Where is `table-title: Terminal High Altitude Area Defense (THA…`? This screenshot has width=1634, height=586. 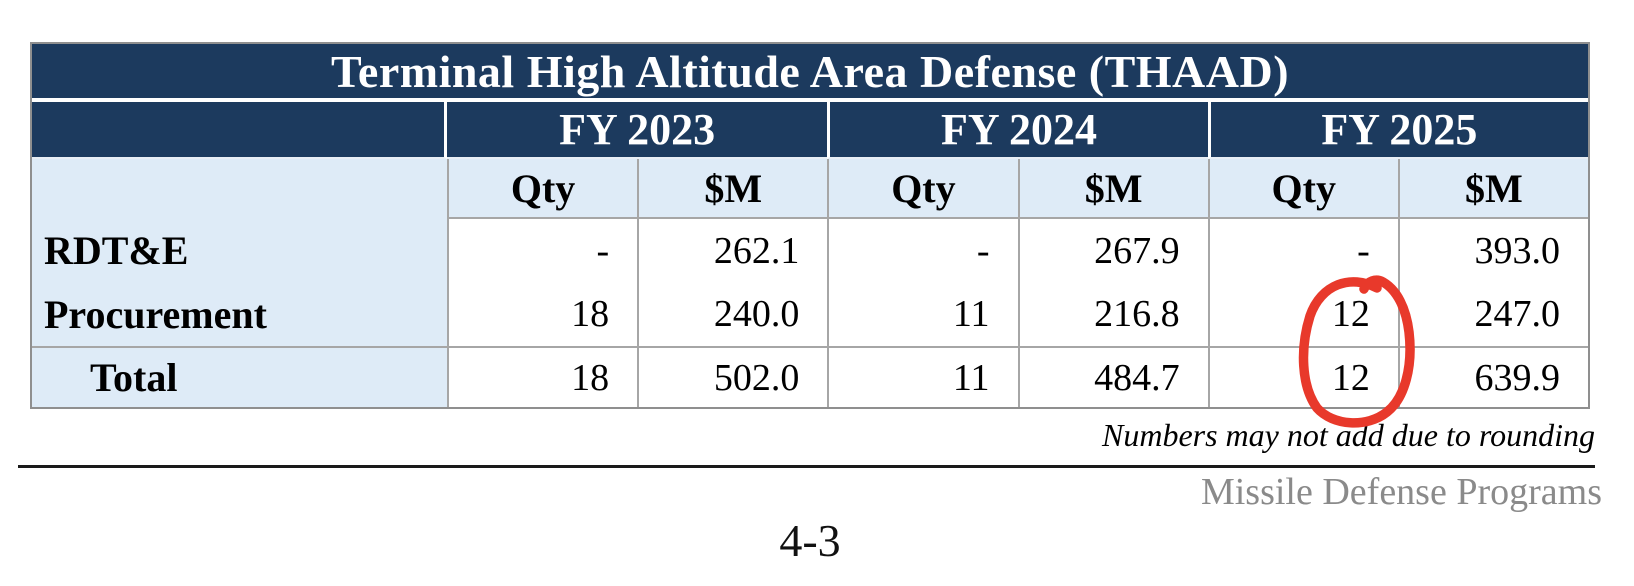
table-title: Terminal High Altitude Area Defense (THA… is located at coordinates (810, 73).